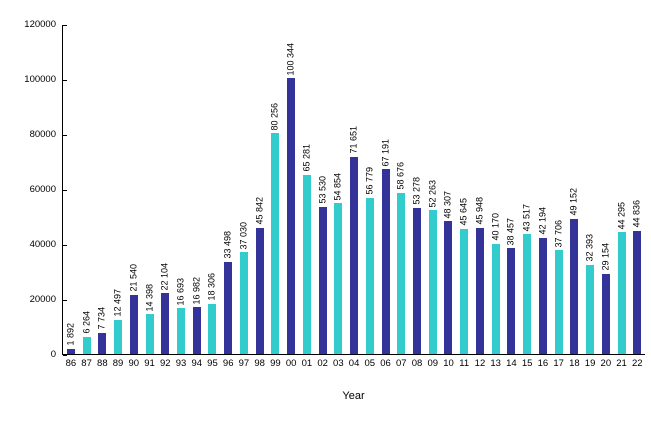 The width and height of the screenshot is (651, 425). What do you see at coordinates (527, 363) in the screenshot?
I see `x-tick-label: 15` at bounding box center [527, 363].